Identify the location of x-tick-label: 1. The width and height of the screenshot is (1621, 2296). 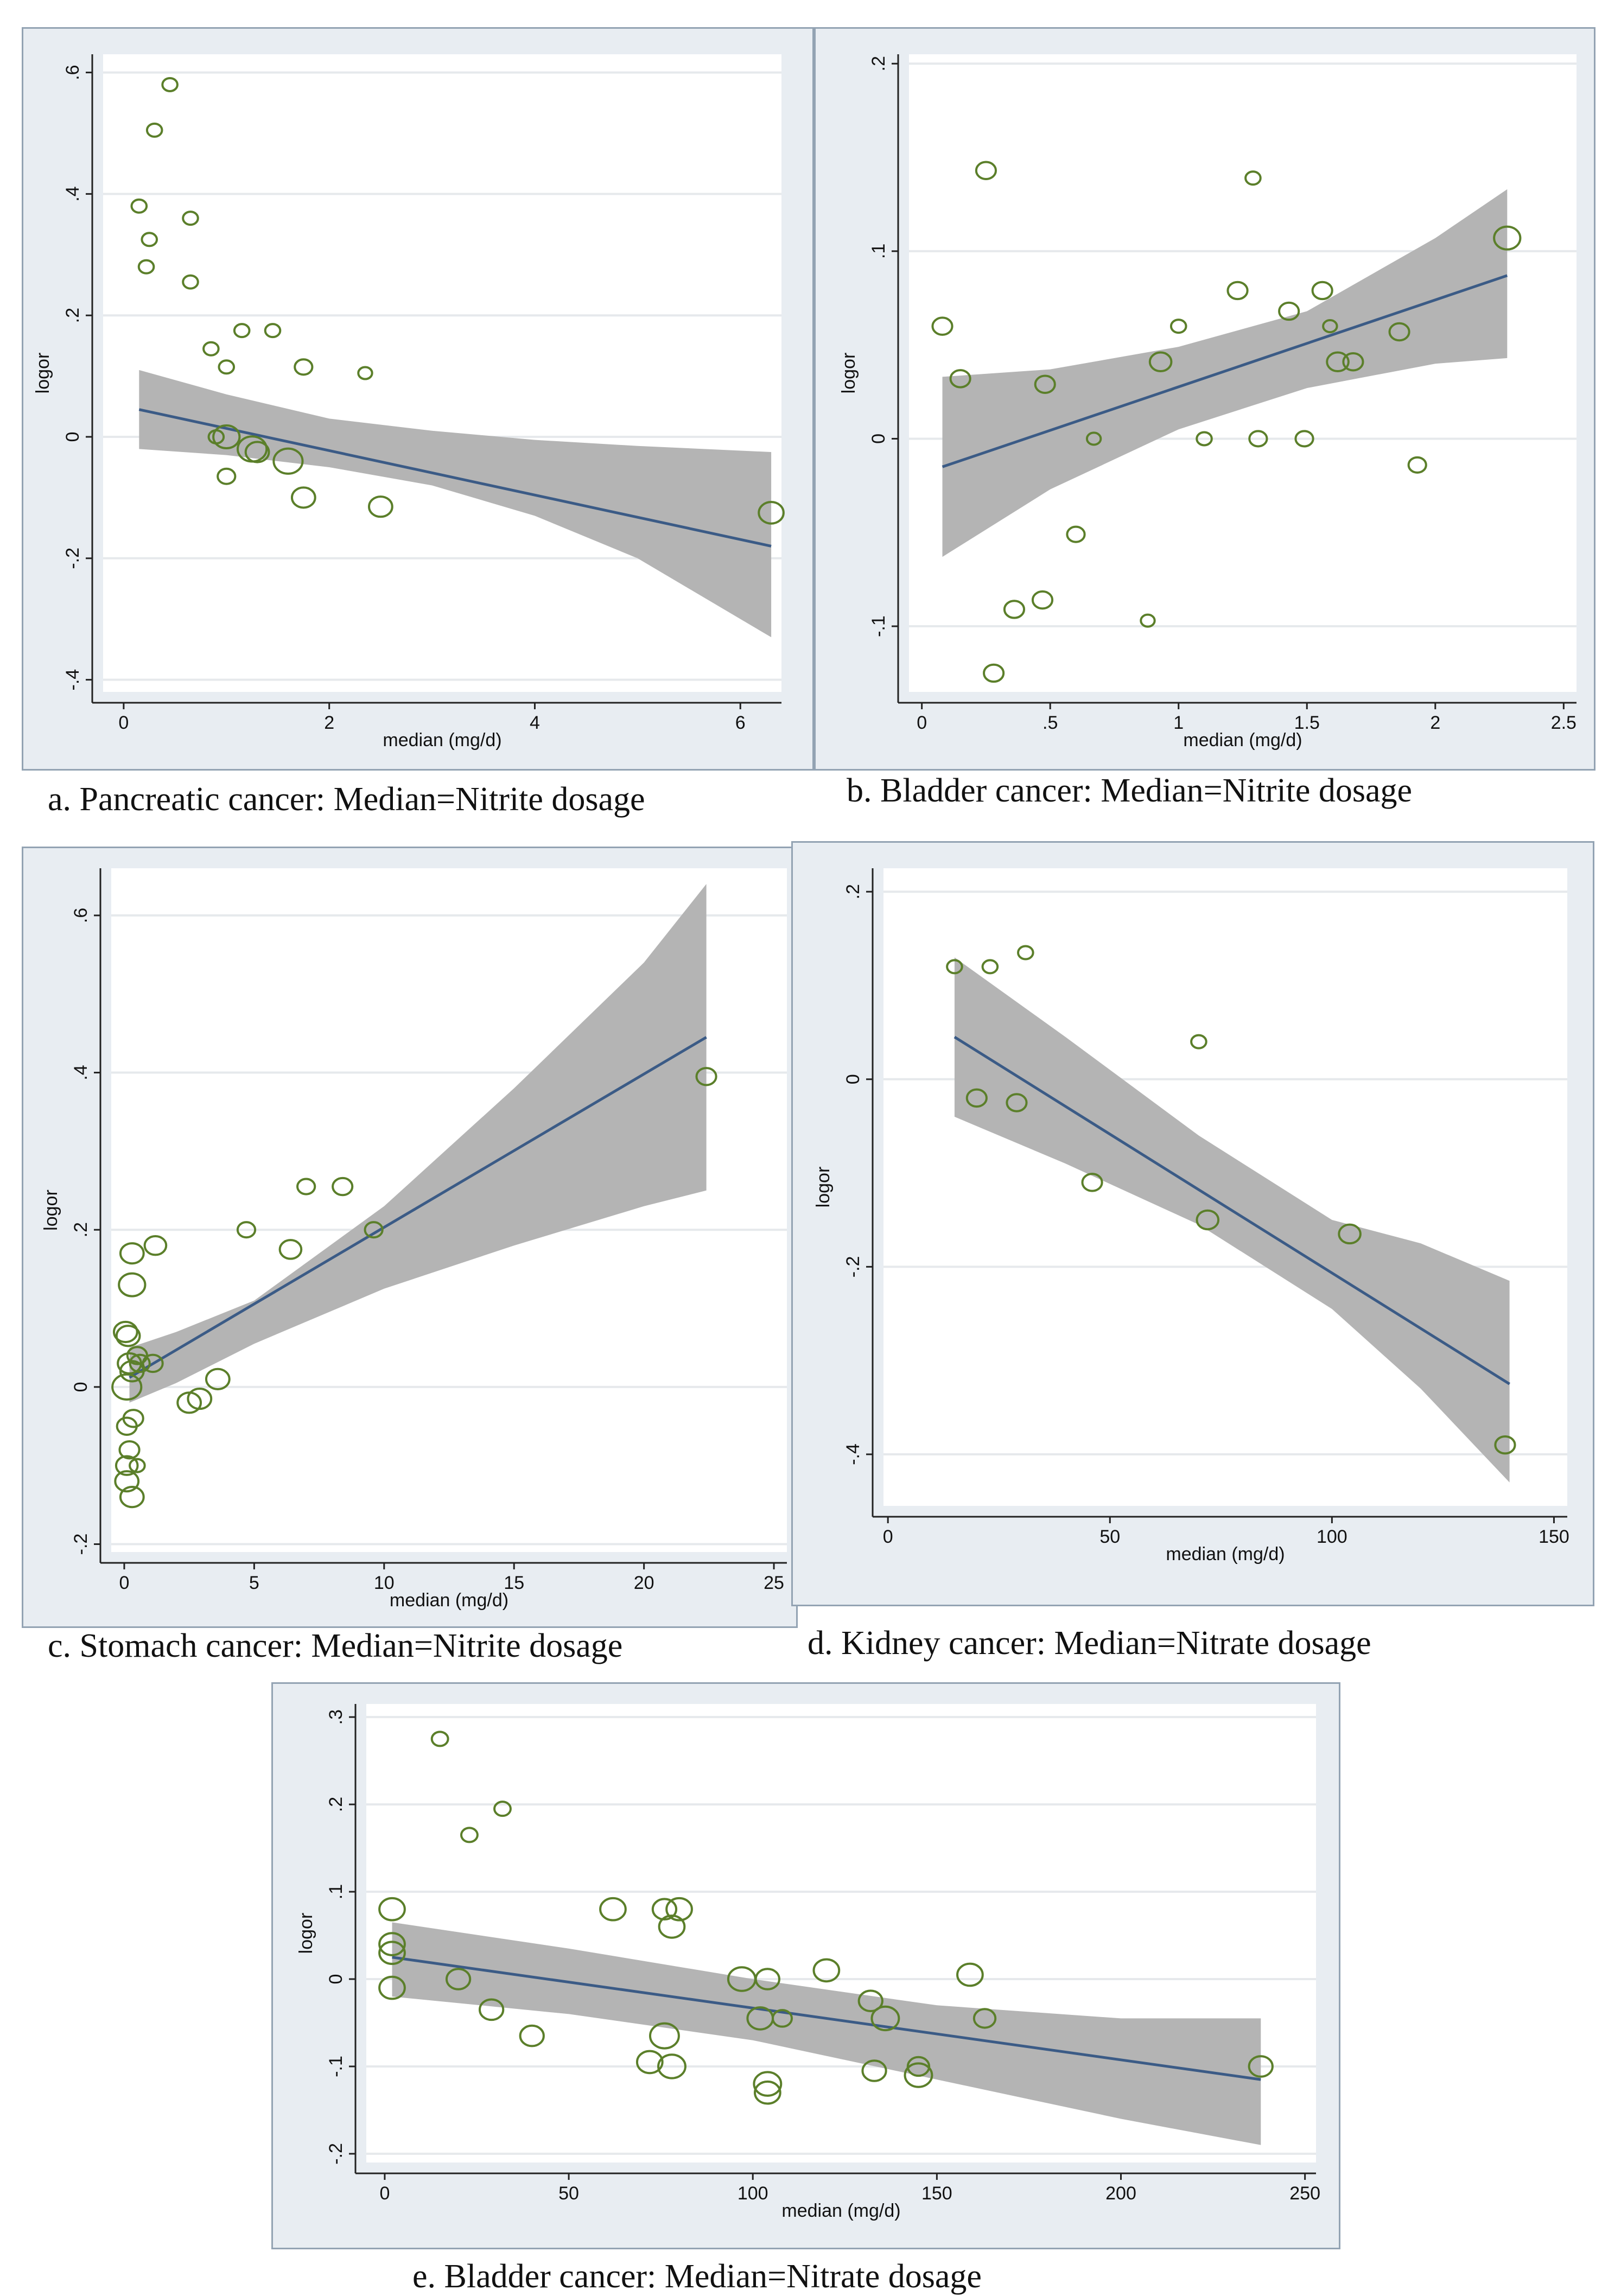
(1178, 723).